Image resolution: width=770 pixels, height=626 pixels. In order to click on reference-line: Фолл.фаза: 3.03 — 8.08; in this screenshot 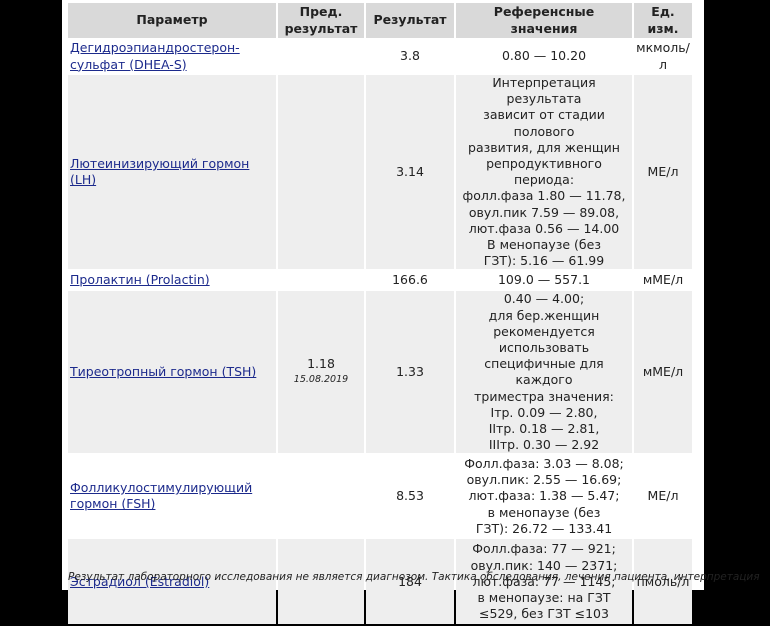, I will do `click(544, 463)`.